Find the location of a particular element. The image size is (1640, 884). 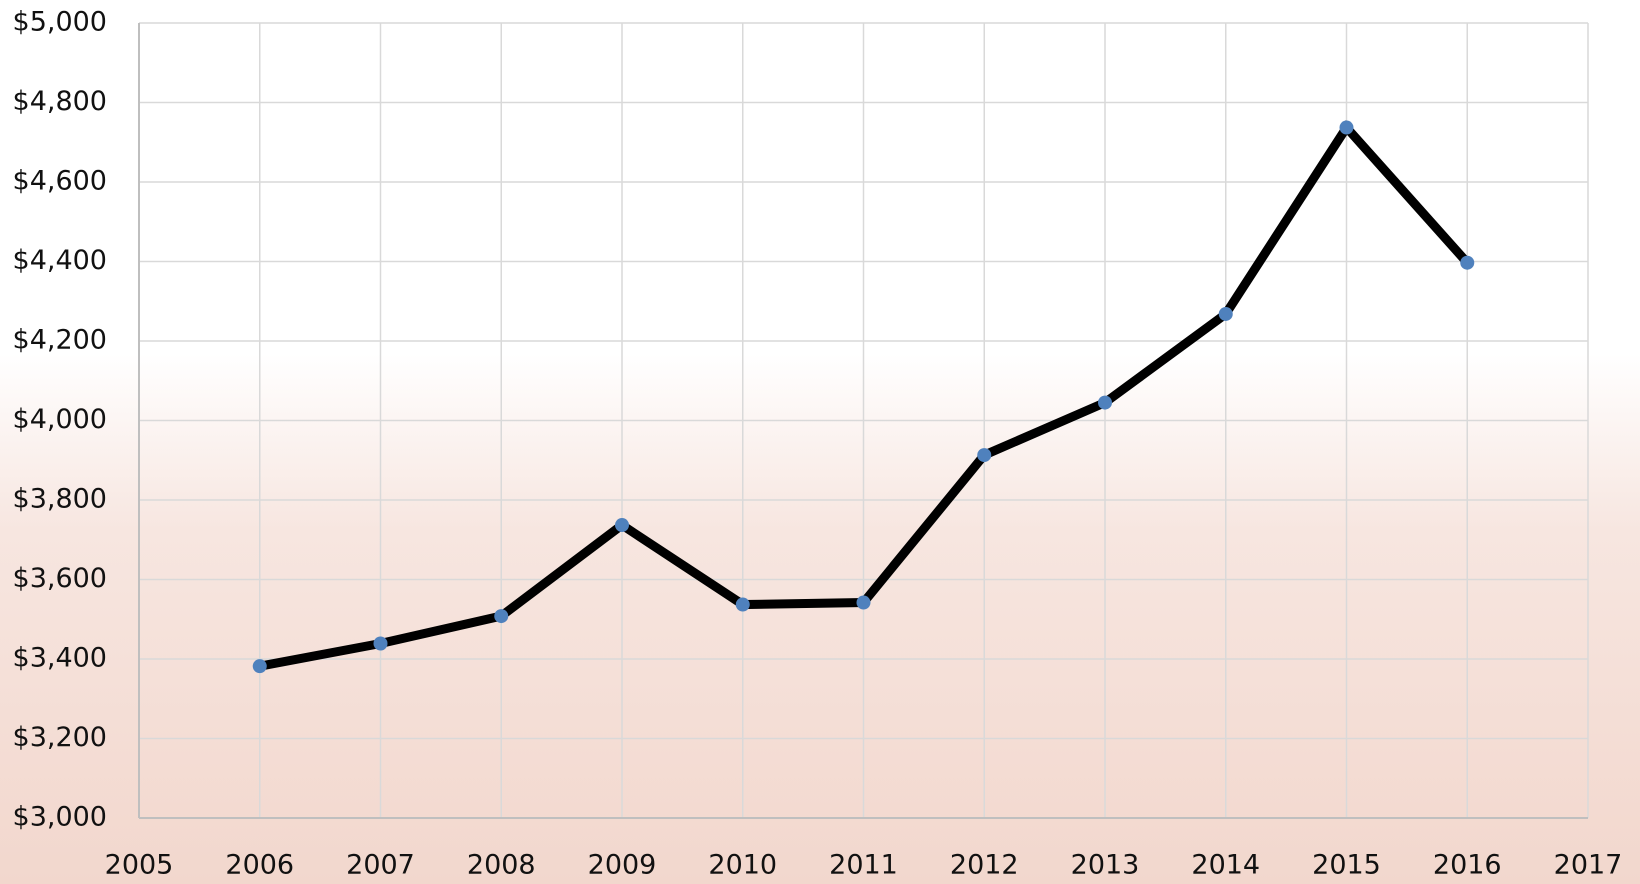

x-tick-label: 2009 is located at coordinates (622, 865).